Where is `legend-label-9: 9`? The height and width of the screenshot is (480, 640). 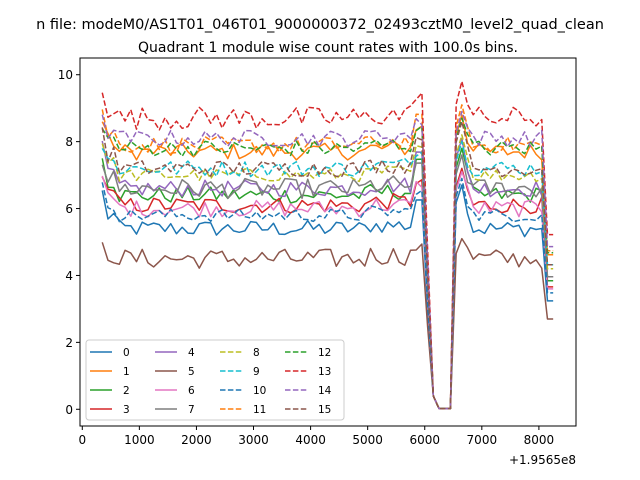
legend-label-9: 9 is located at coordinates (256, 372).